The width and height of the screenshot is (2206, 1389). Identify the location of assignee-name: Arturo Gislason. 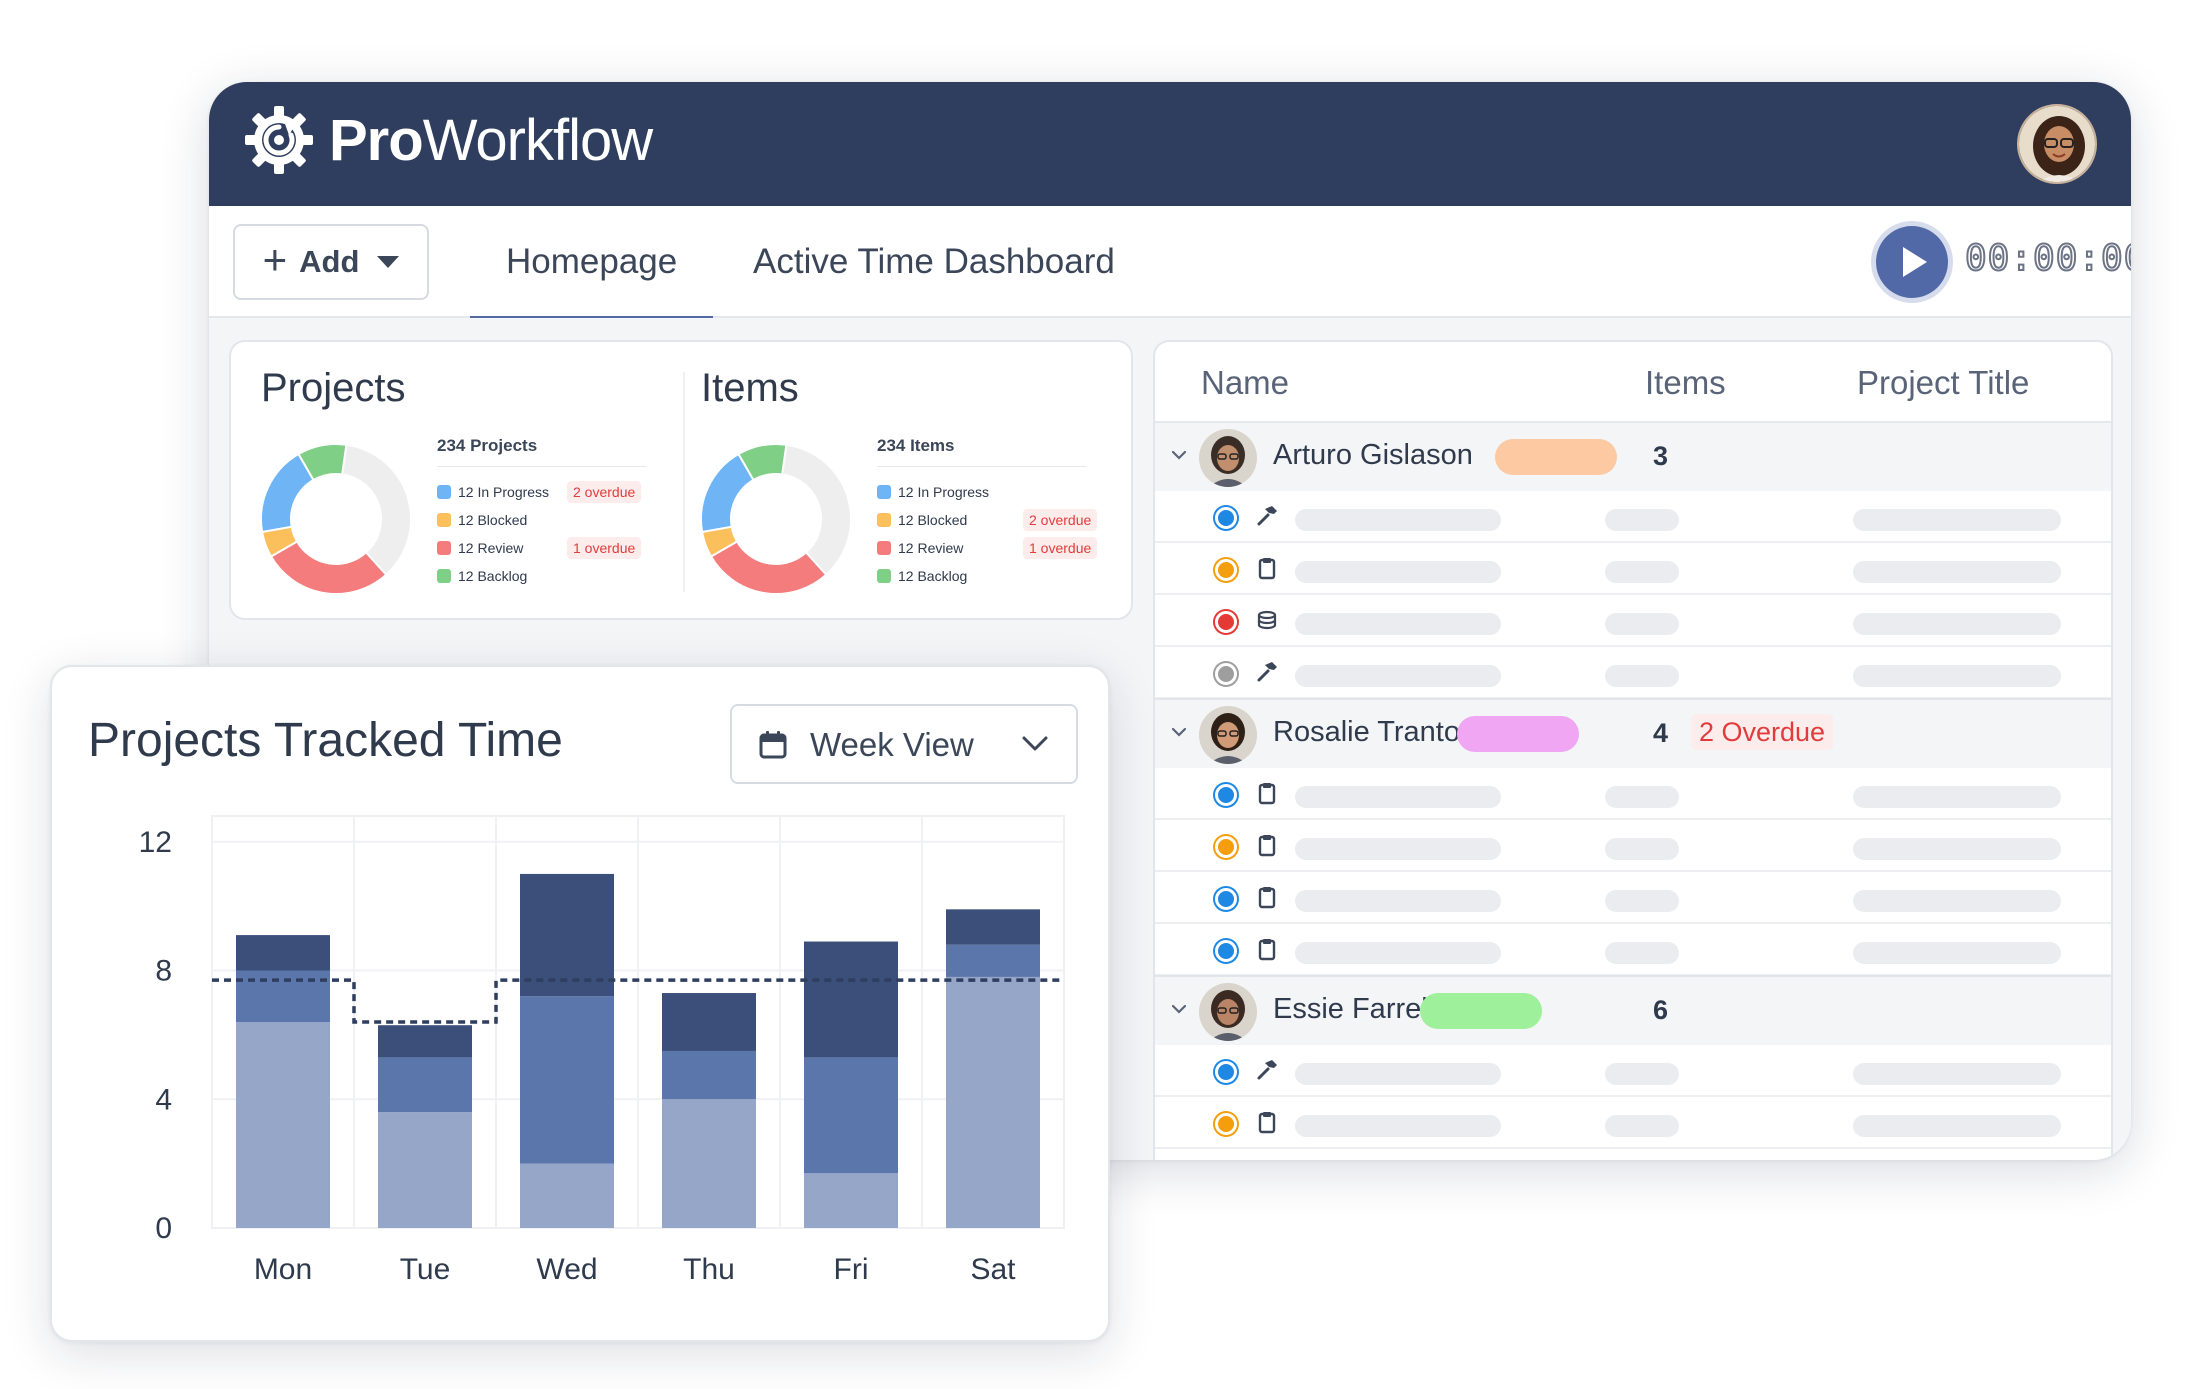
(1373, 455).